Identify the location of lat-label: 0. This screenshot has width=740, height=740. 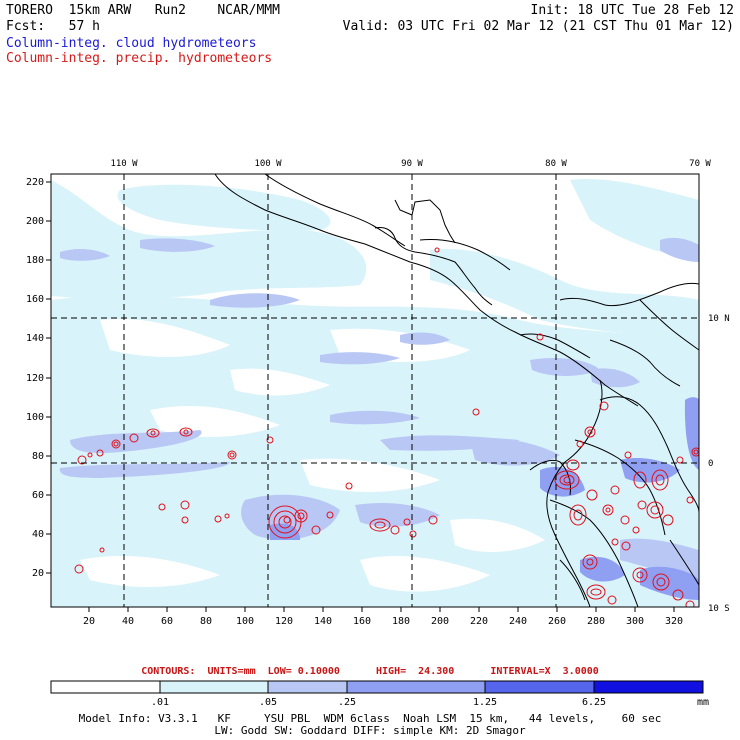
(710, 464).